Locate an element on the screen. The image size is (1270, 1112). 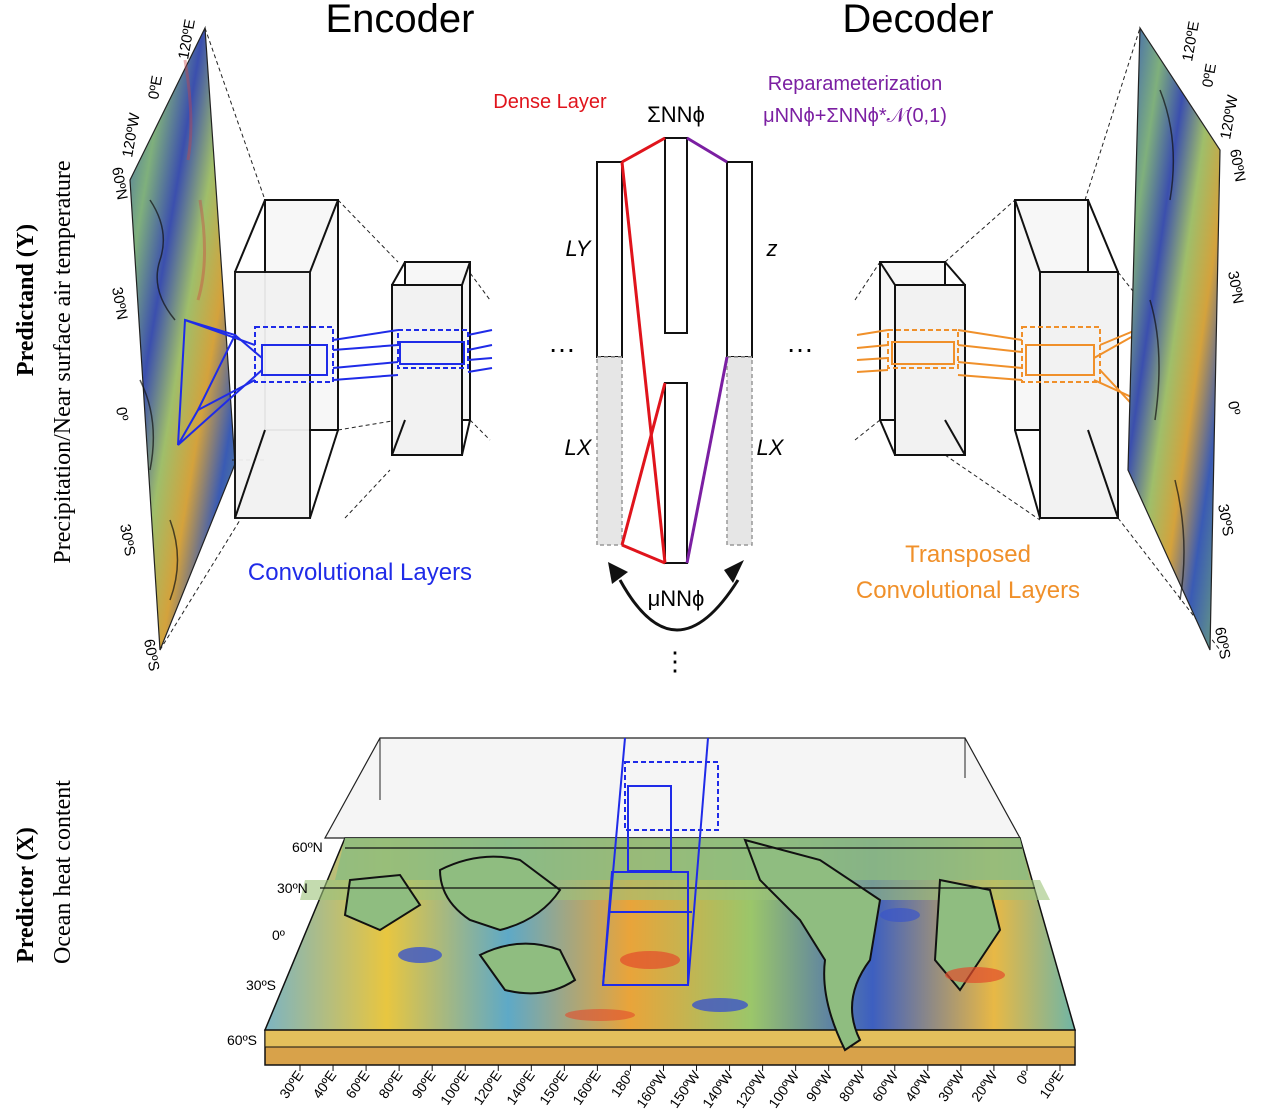
bottom-lat-0: 0º is located at coordinates (278, 935).